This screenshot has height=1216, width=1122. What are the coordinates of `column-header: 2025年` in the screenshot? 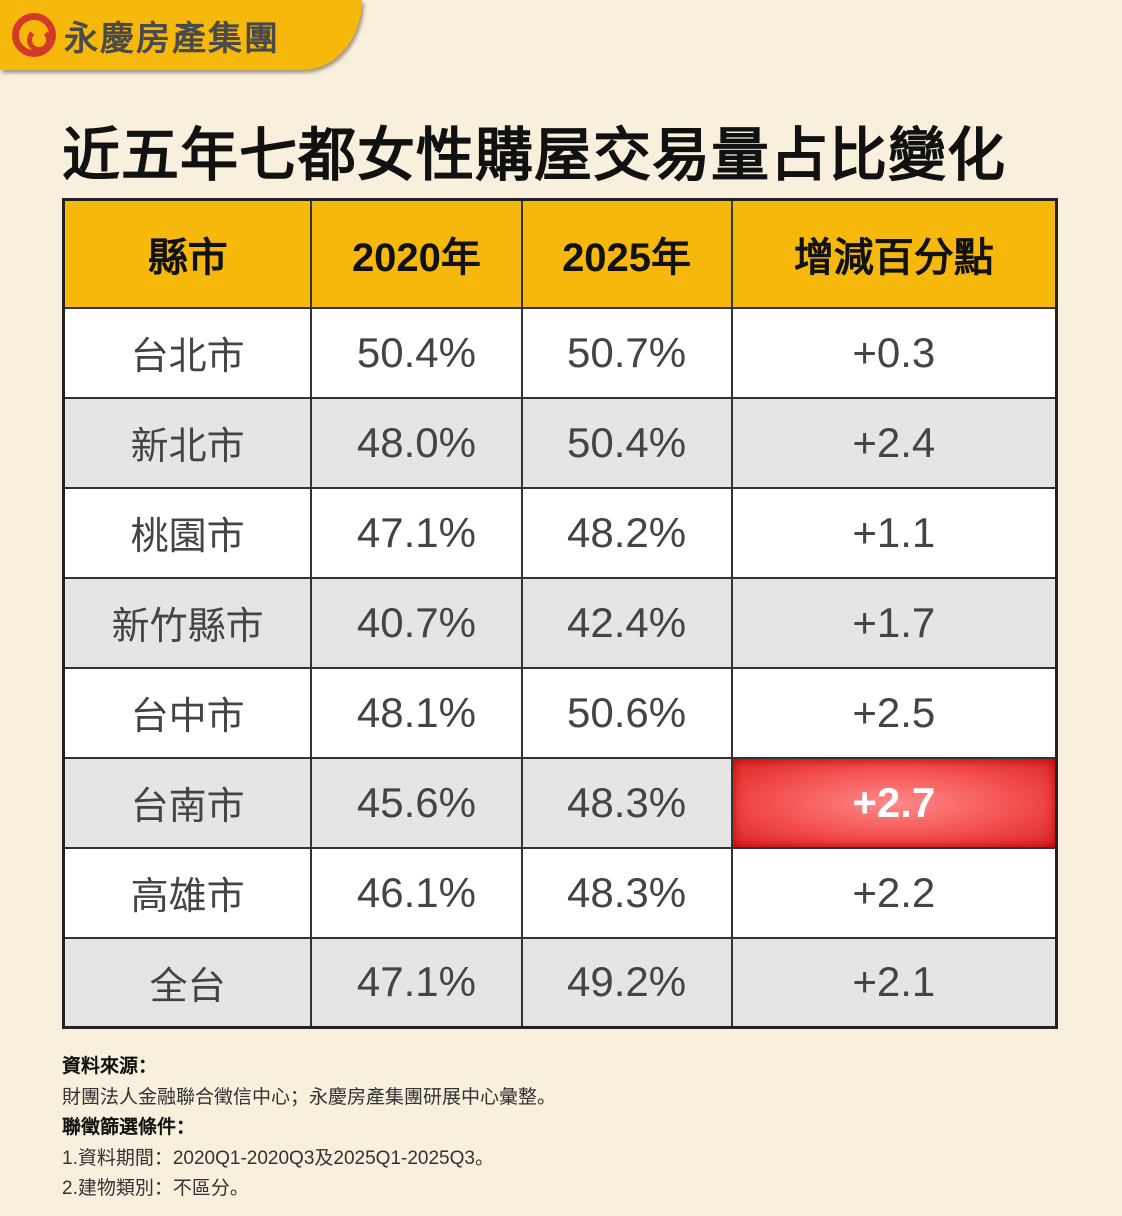 It's located at (626, 253).